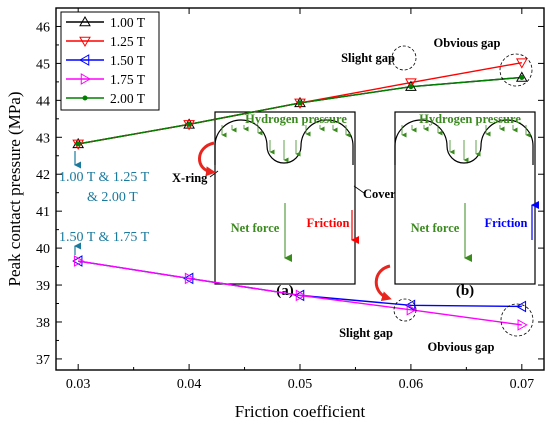 The height and width of the screenshot is (428, 550). What do you see at coordinates (128, 22) in the screenshot?
I see `legend-label: 1.00 T` at bounding box center [128, 22].